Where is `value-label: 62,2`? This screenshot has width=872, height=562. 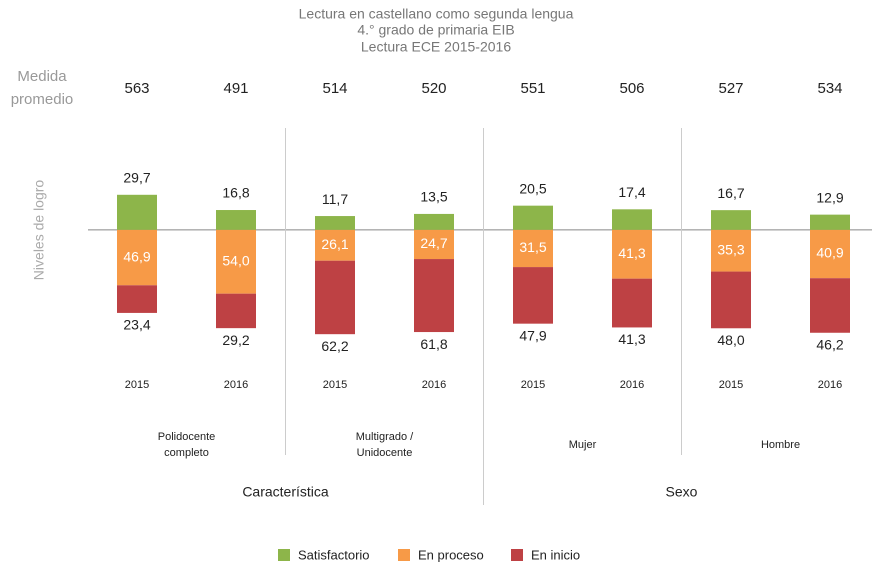 value-label: 62,2 is located at coordinates (334, 346).